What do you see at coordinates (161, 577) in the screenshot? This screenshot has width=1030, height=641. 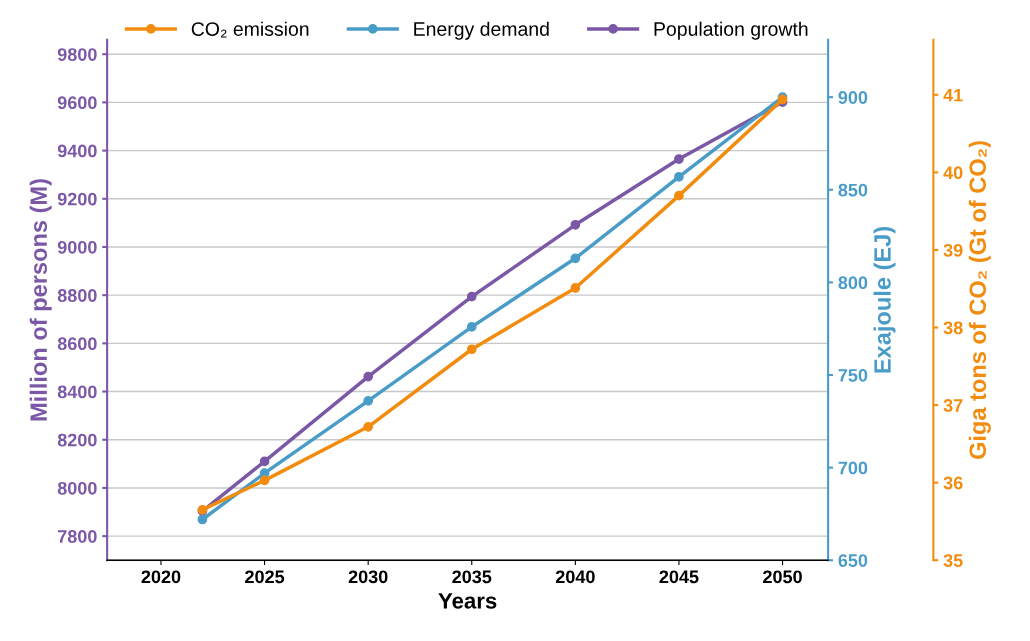 I see `x-tick-label: 2020` at bounding box center [161, 577].